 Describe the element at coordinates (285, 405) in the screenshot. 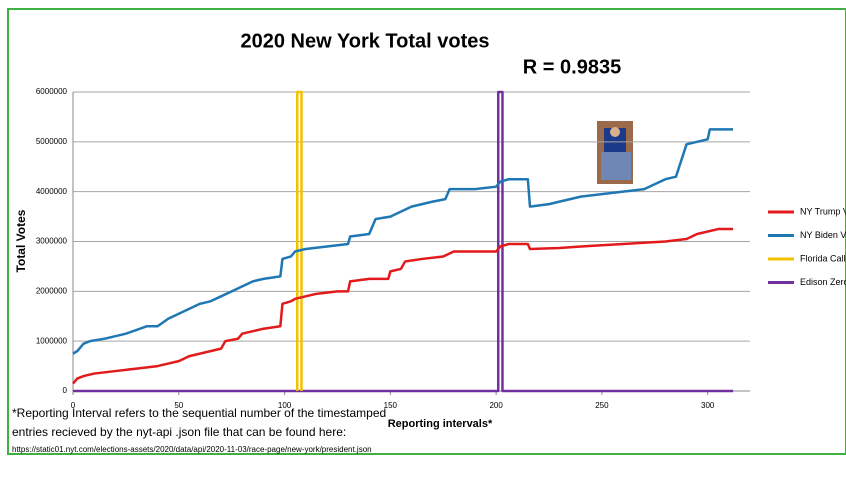

I see `x-tick-label: 100` at that location.